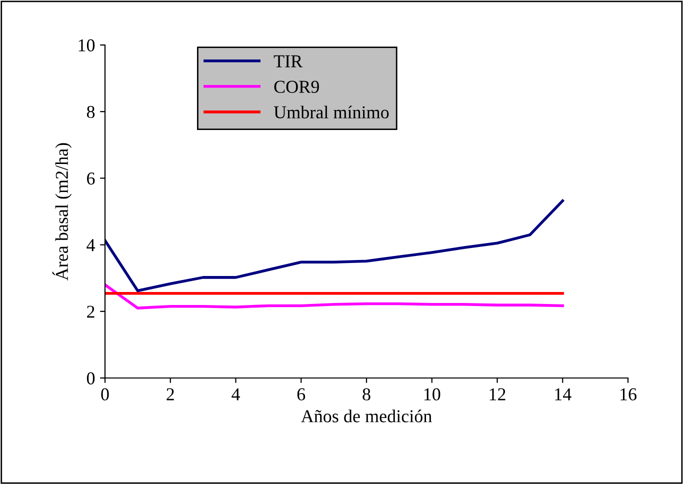 Image resolution: width=684 pixels, height=484 pixels. I want to click on legend-label: TIR, so click(288, 61).